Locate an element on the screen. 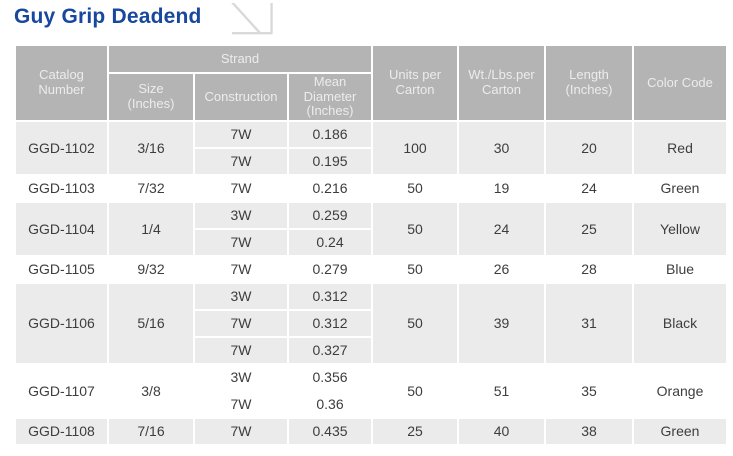 Image resolution: width=733 pixels, height=456 pixels. cell-size: 7/32 is located at coordinates (151, 188).